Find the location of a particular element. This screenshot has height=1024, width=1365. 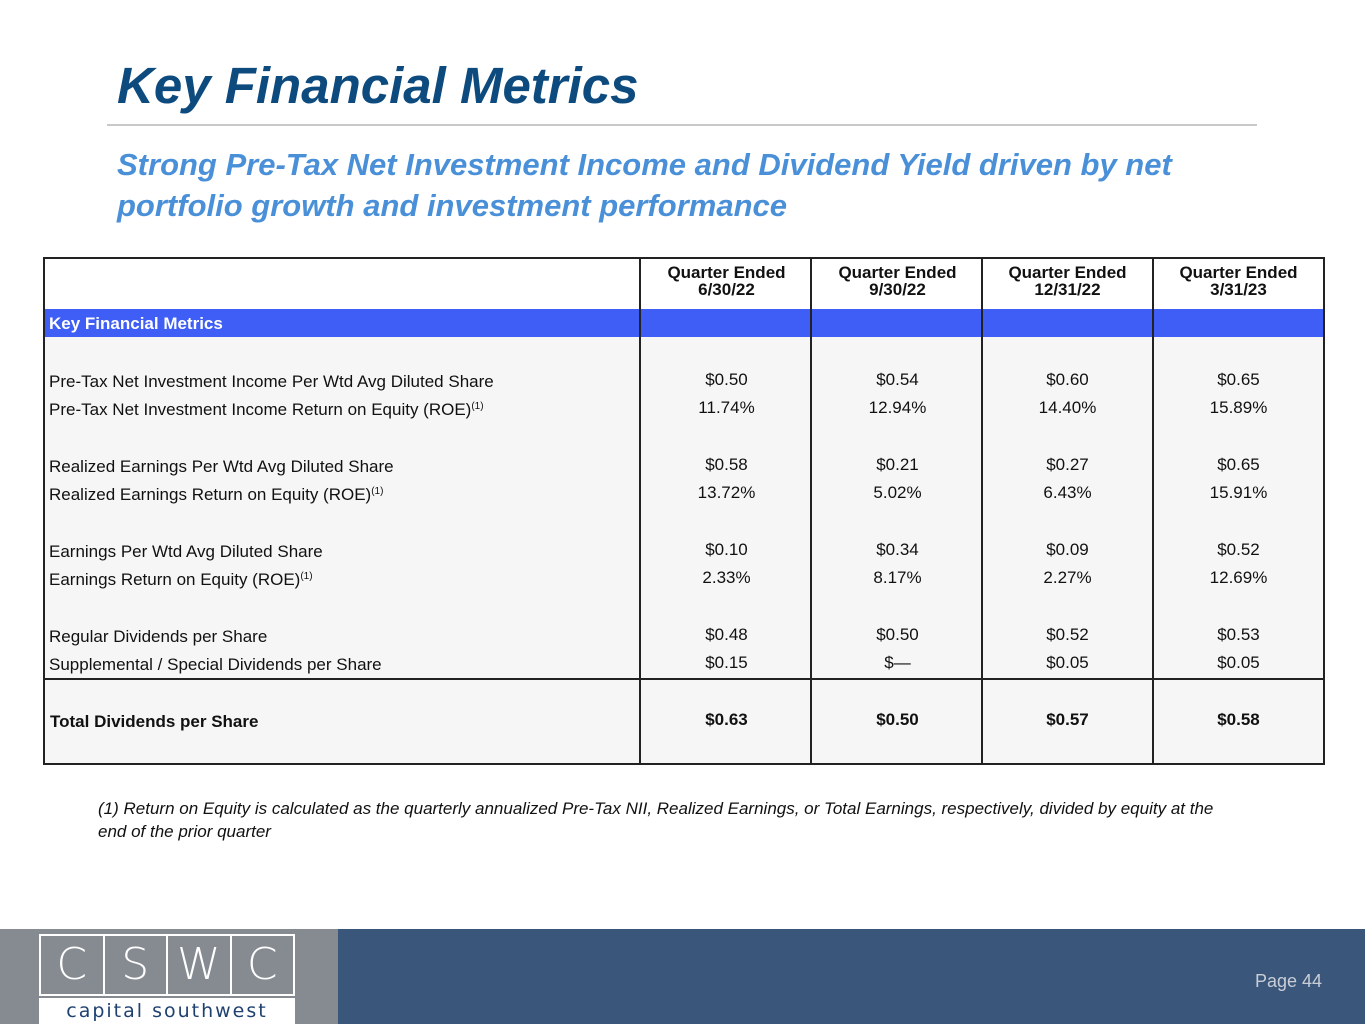

table-cell: 8.17% is located at coordinates (897, 577).